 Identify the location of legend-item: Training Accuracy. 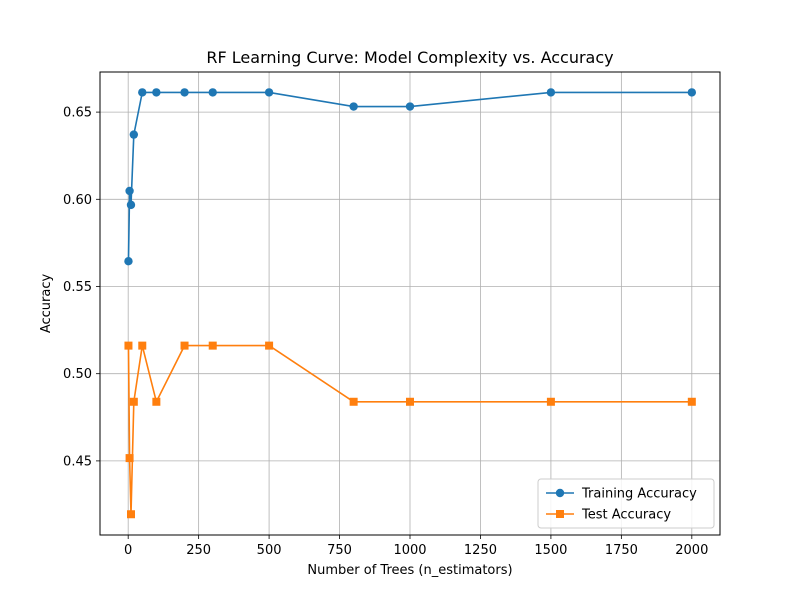
(621, 494).